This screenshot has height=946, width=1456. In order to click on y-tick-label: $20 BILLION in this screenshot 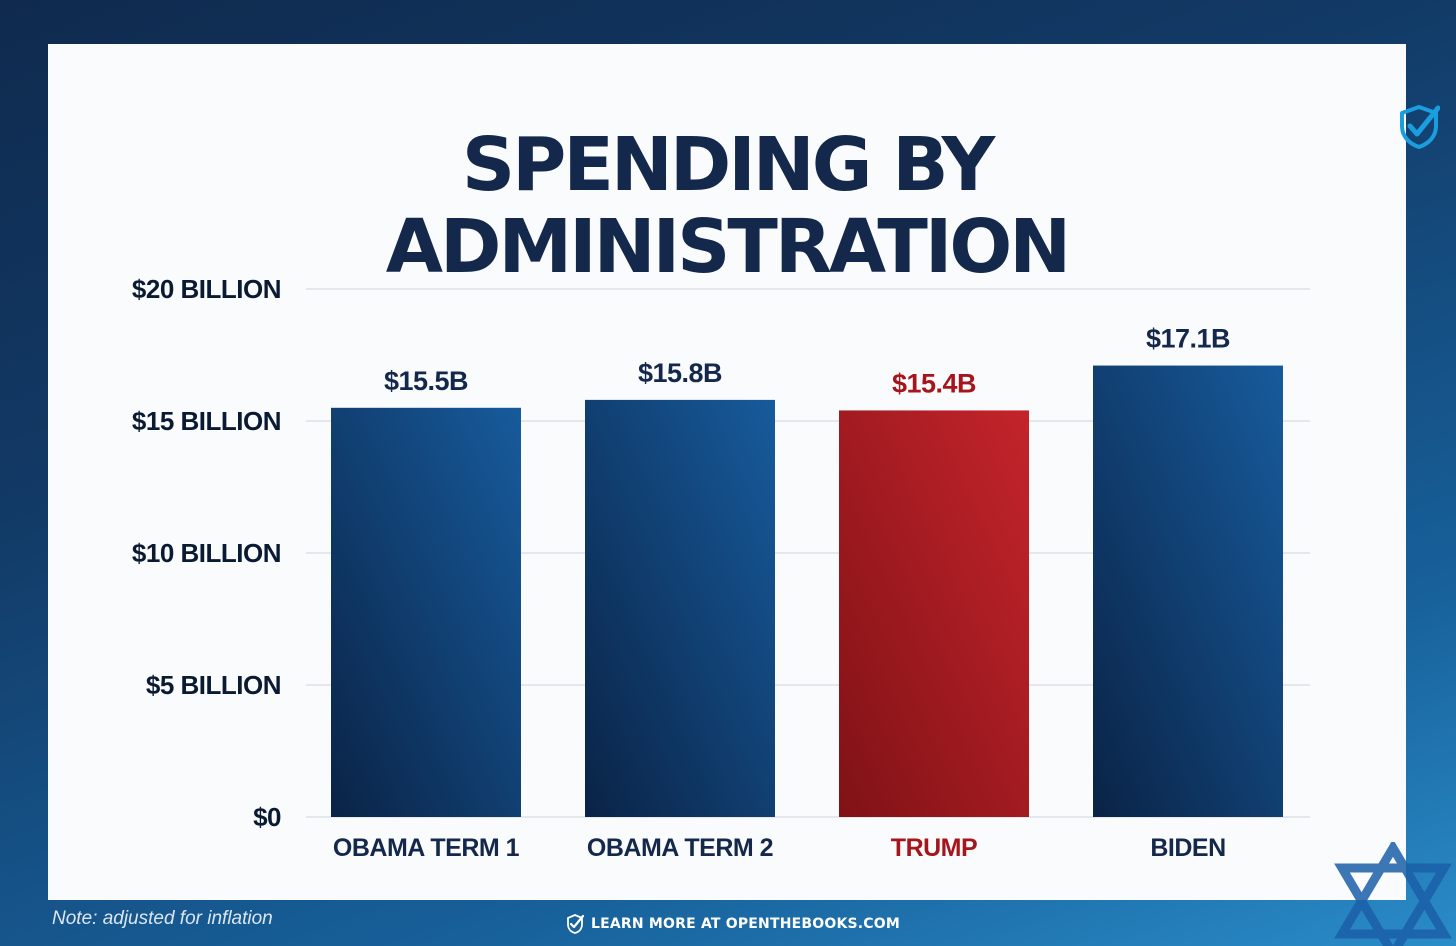, I will do `click(206, 289)`.